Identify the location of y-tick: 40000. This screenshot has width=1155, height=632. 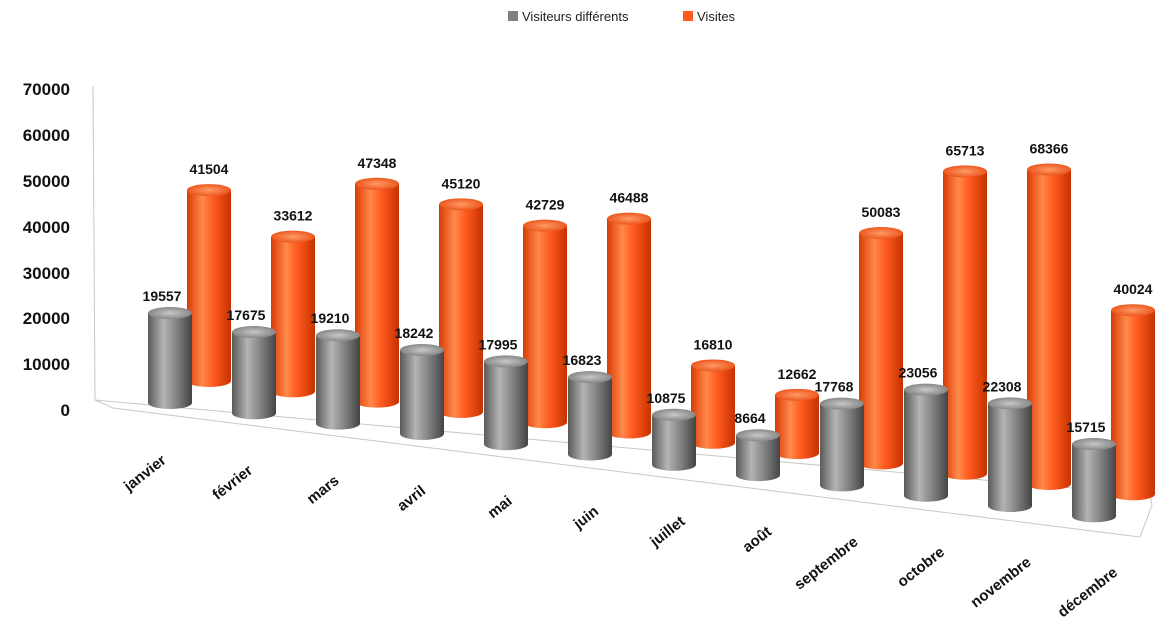
(46, 227).